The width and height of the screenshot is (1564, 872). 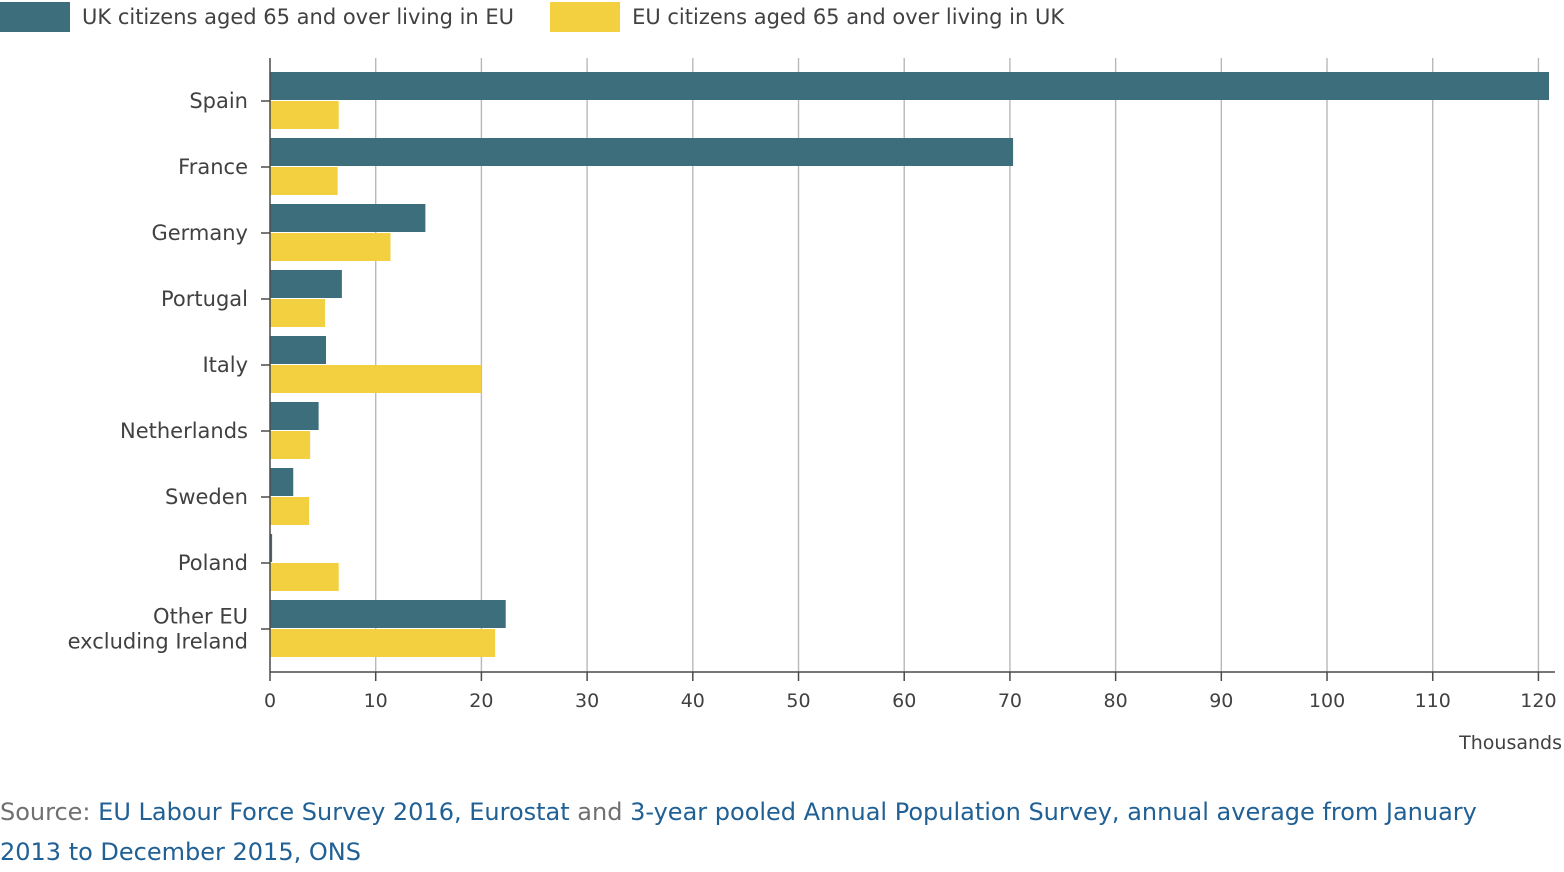 What do you see at coordinates (270, 701) in the screenshot?
I see `x-tick-label: 0` at bounding box center [270, 701].